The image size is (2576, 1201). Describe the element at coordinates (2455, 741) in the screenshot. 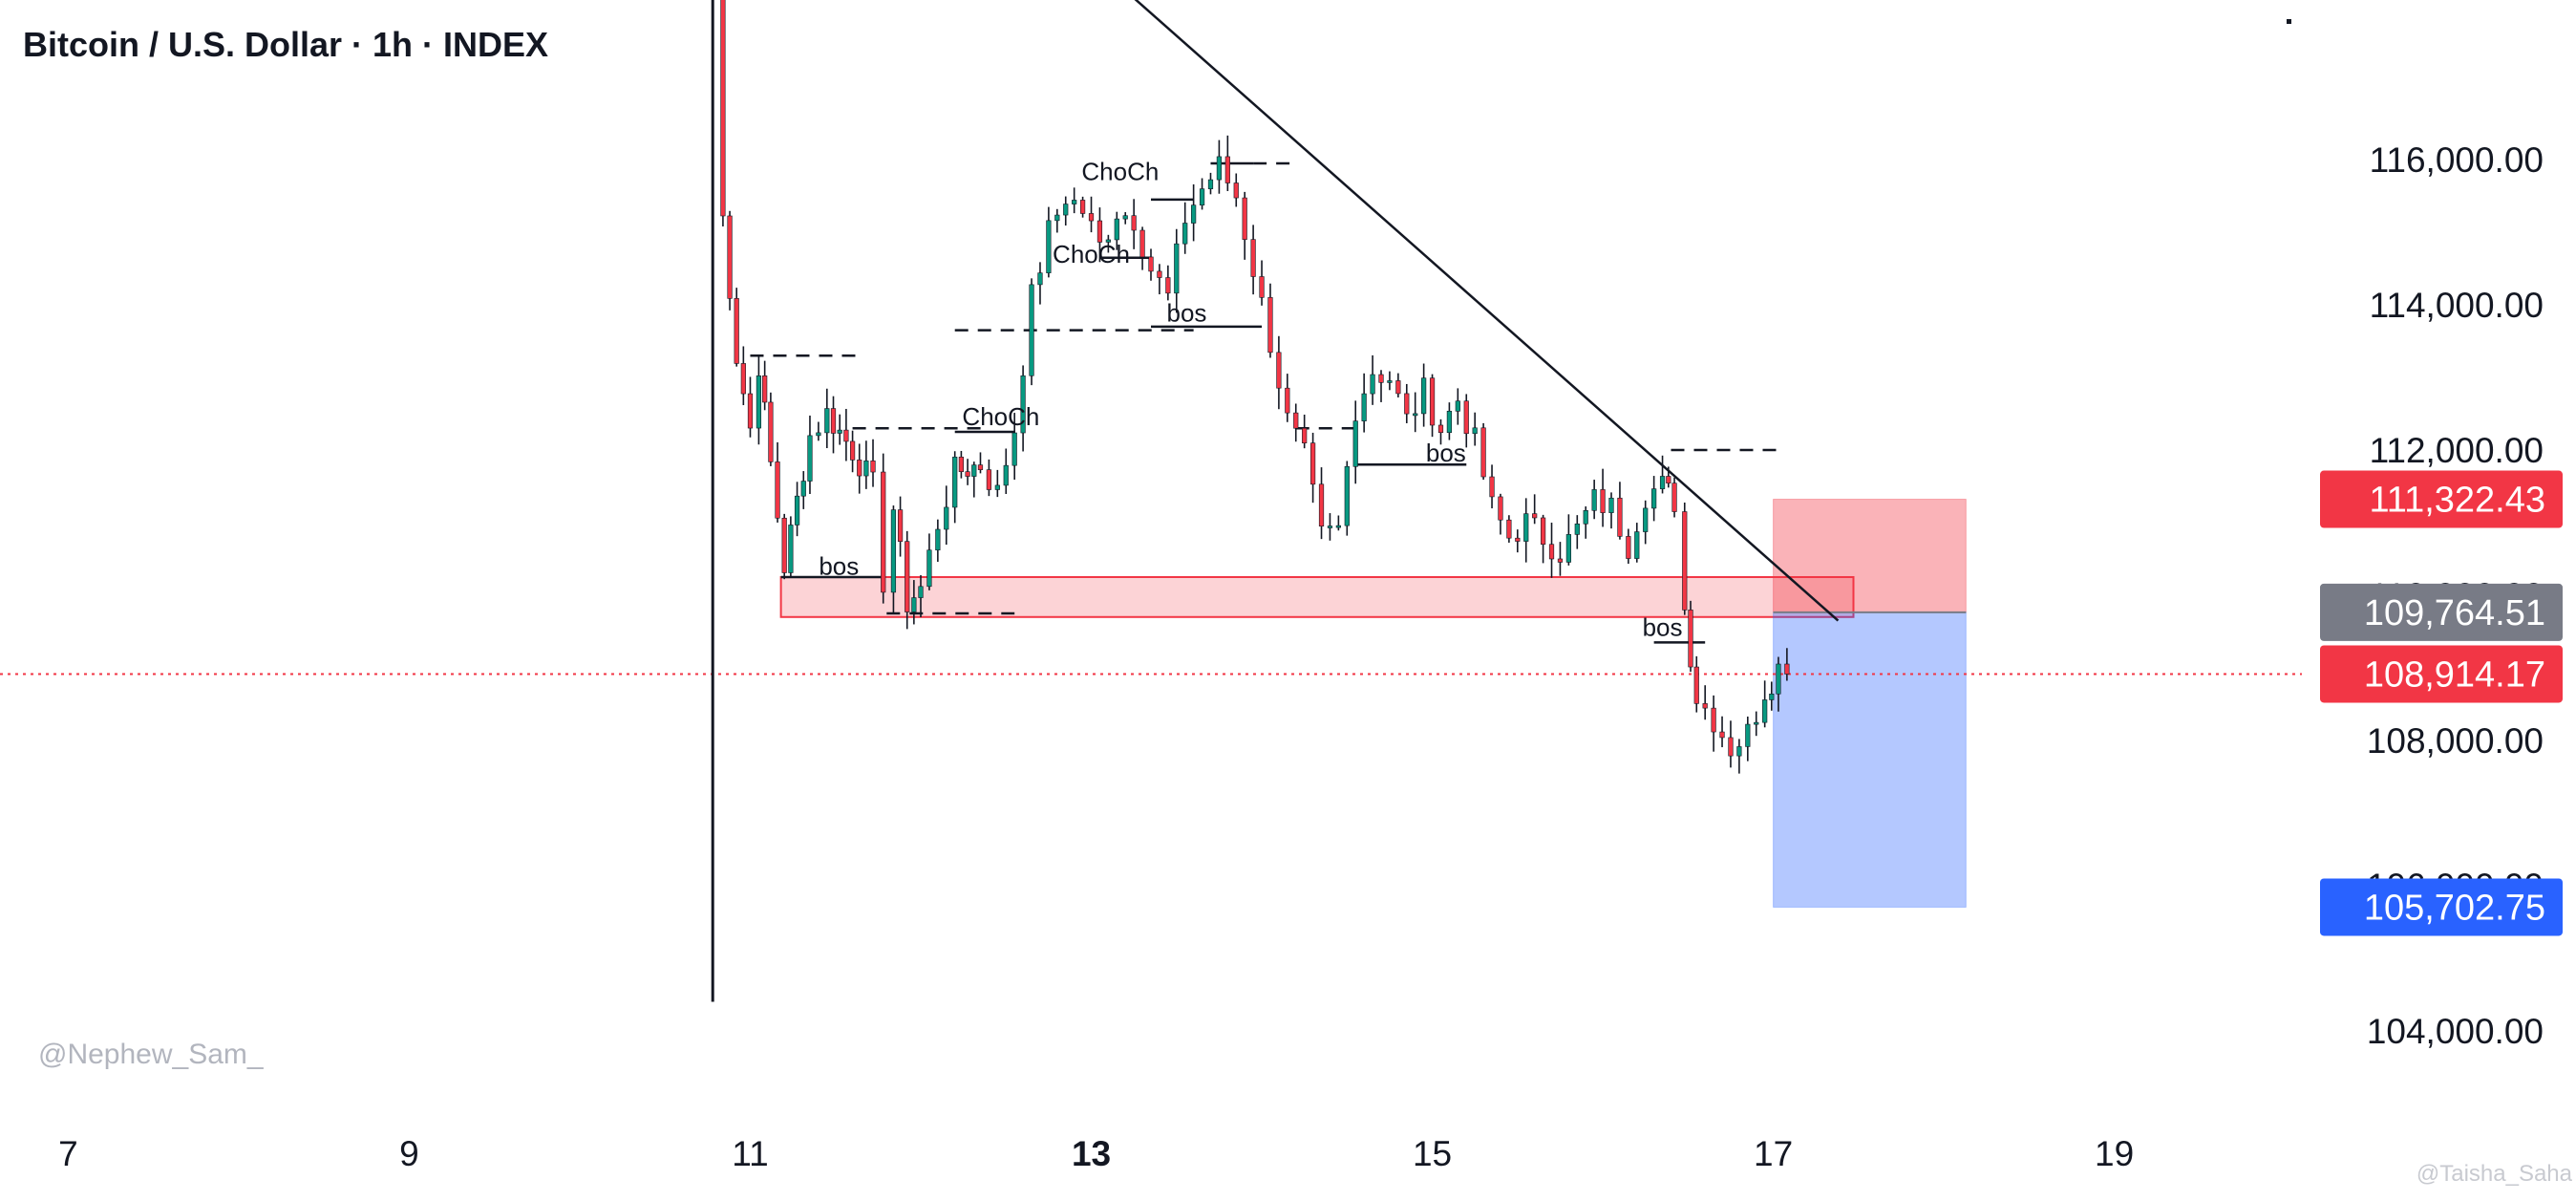

I see `y-tick-label: 108,000.00` at that location.